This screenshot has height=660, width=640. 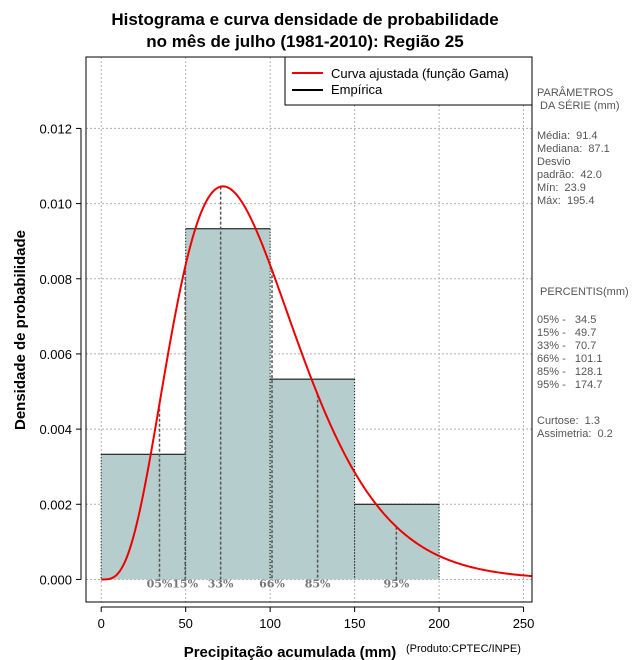 What do you see at coordinates (439, 623) in the screenshot?
I see `x-tick-label: 200` at bounding box center [439, 623].